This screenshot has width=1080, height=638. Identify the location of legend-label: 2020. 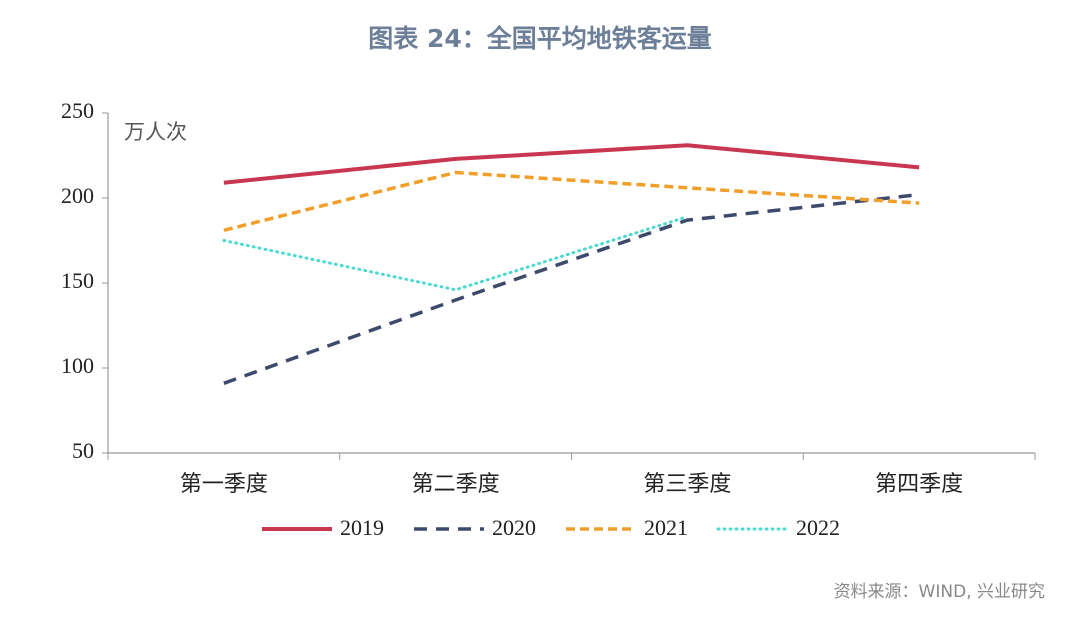
(514, 527).